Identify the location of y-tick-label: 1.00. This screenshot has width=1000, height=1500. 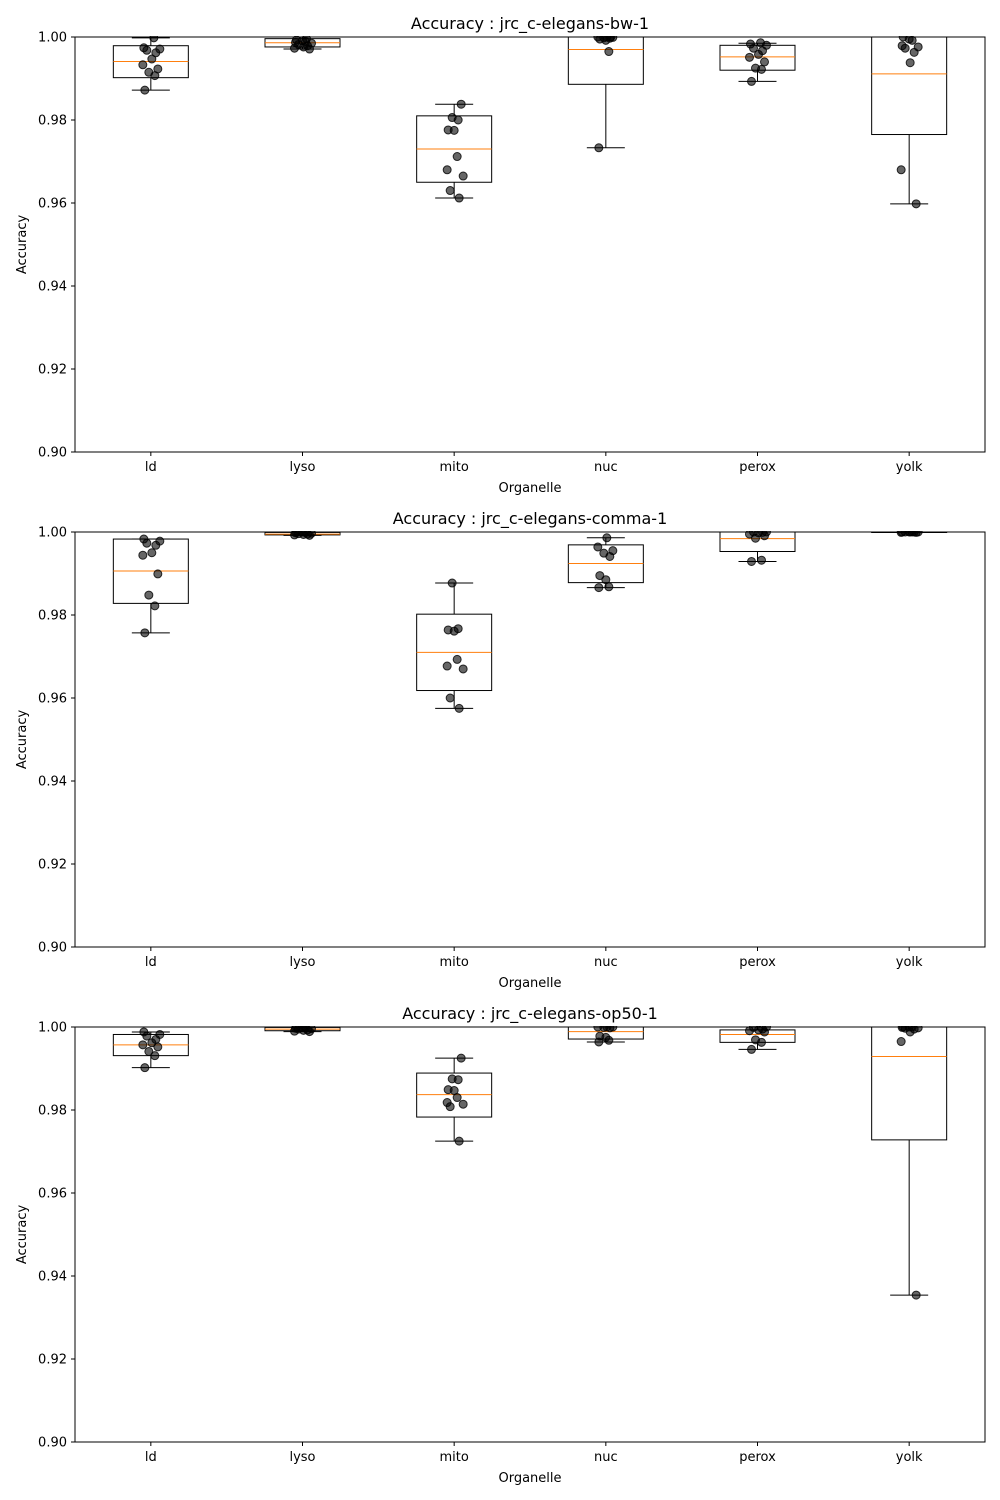
(52, 38).